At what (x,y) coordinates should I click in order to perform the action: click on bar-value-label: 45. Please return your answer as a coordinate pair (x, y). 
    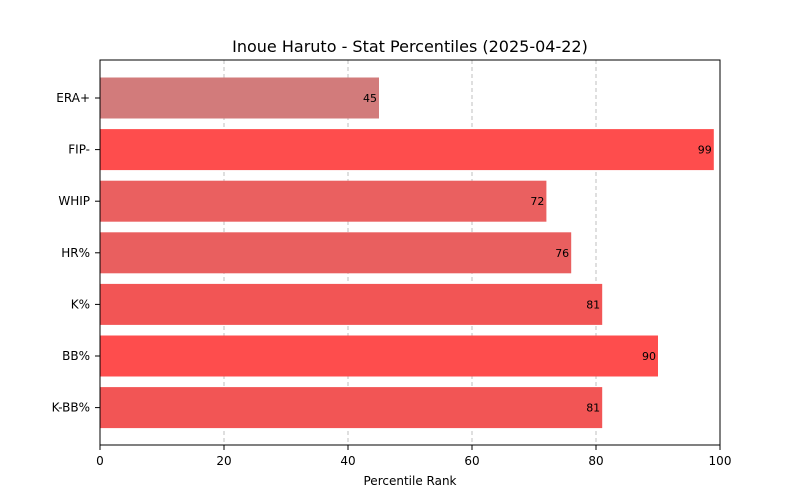
    Looking at the image, I should click on (370, 98).